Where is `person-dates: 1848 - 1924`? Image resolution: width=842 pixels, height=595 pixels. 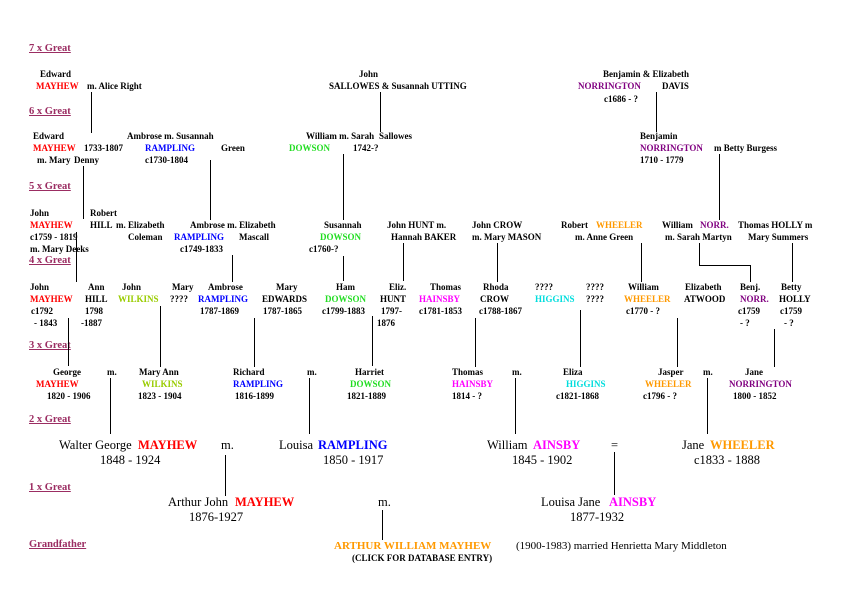 person-dates: 1848 - 1924 is located at coordinates (130, 460).